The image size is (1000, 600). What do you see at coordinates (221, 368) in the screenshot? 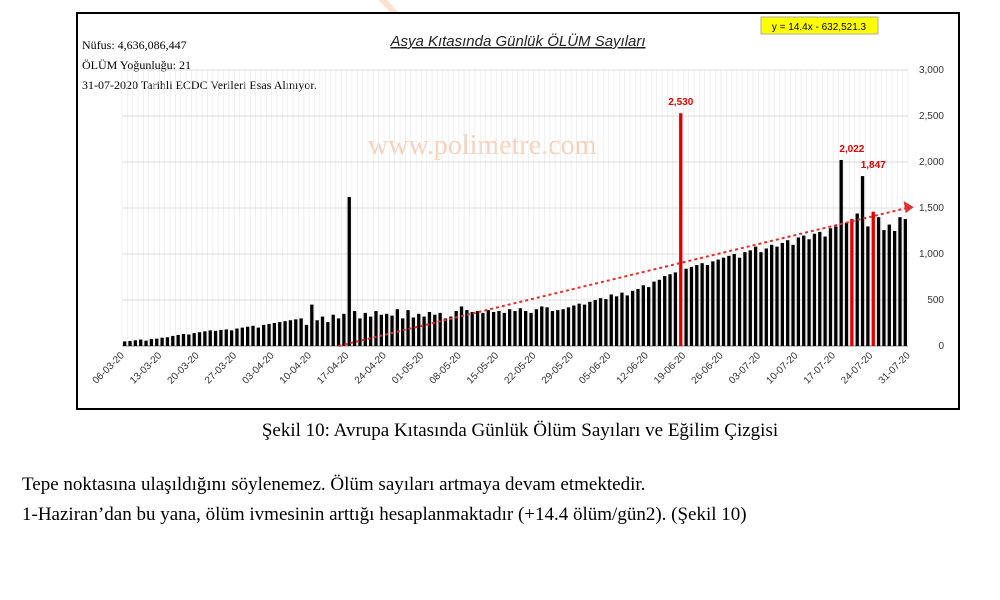
I see `x-tick-label: 27-03-20` at bounding box center [221, 368].